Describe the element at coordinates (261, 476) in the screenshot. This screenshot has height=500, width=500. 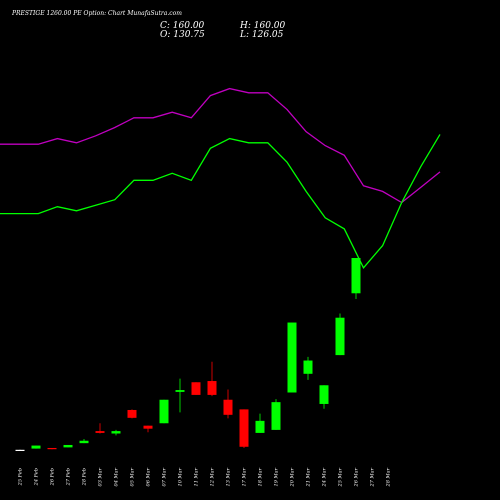
I see `x-tick-label: 18 Mar` at that location.